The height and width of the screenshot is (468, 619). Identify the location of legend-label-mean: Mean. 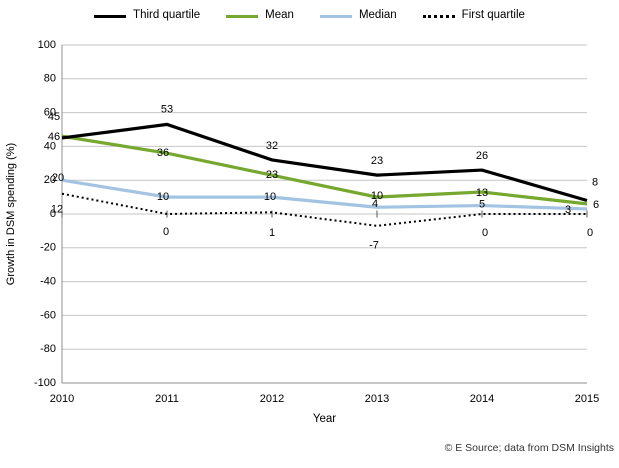
(279, 15).